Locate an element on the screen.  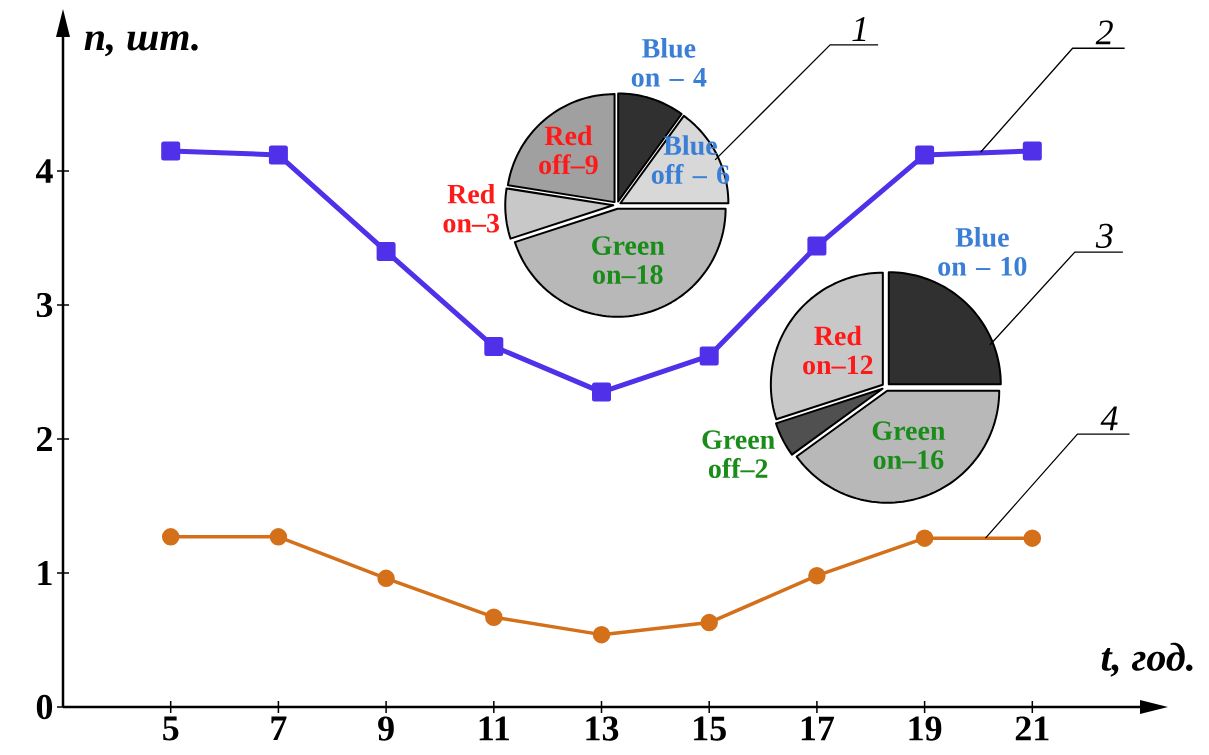
y-tick-label: 0 is located at coordinates (44, 707).